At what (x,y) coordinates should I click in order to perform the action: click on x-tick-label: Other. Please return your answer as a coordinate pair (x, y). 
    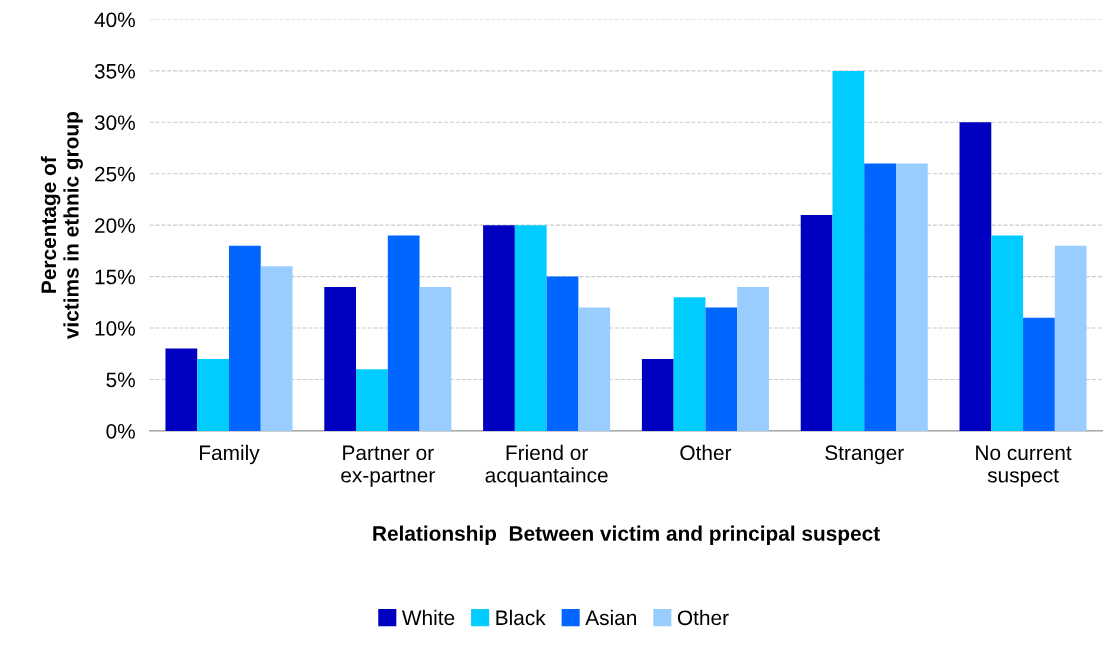
    Looking at the image, I should click on (706, 452).